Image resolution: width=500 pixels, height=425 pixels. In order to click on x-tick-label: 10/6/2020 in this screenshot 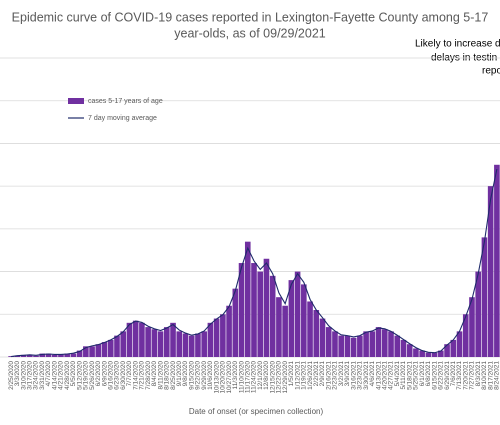, I will do `click(210, 375)`.